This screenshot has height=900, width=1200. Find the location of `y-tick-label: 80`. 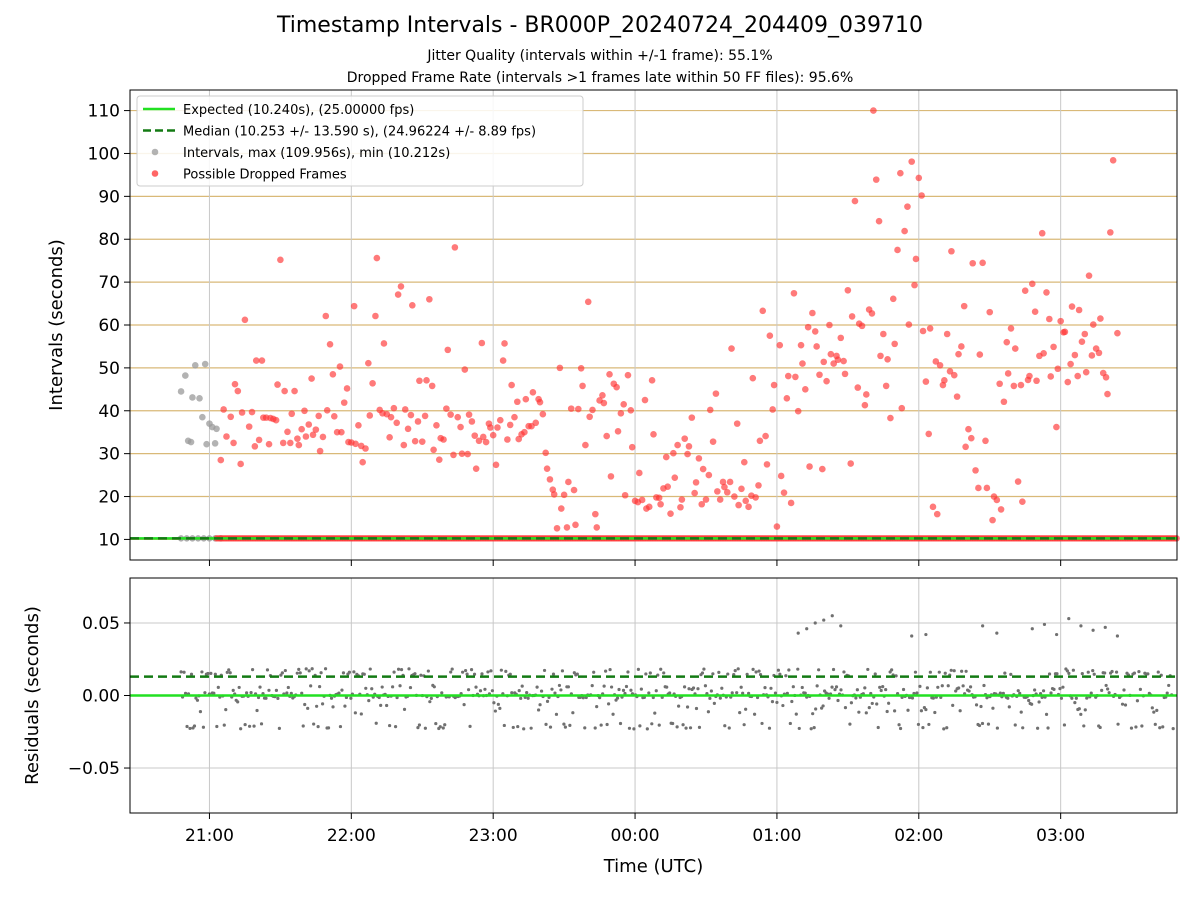

y-tick-label: 80 is located at coordinates (109, 240).